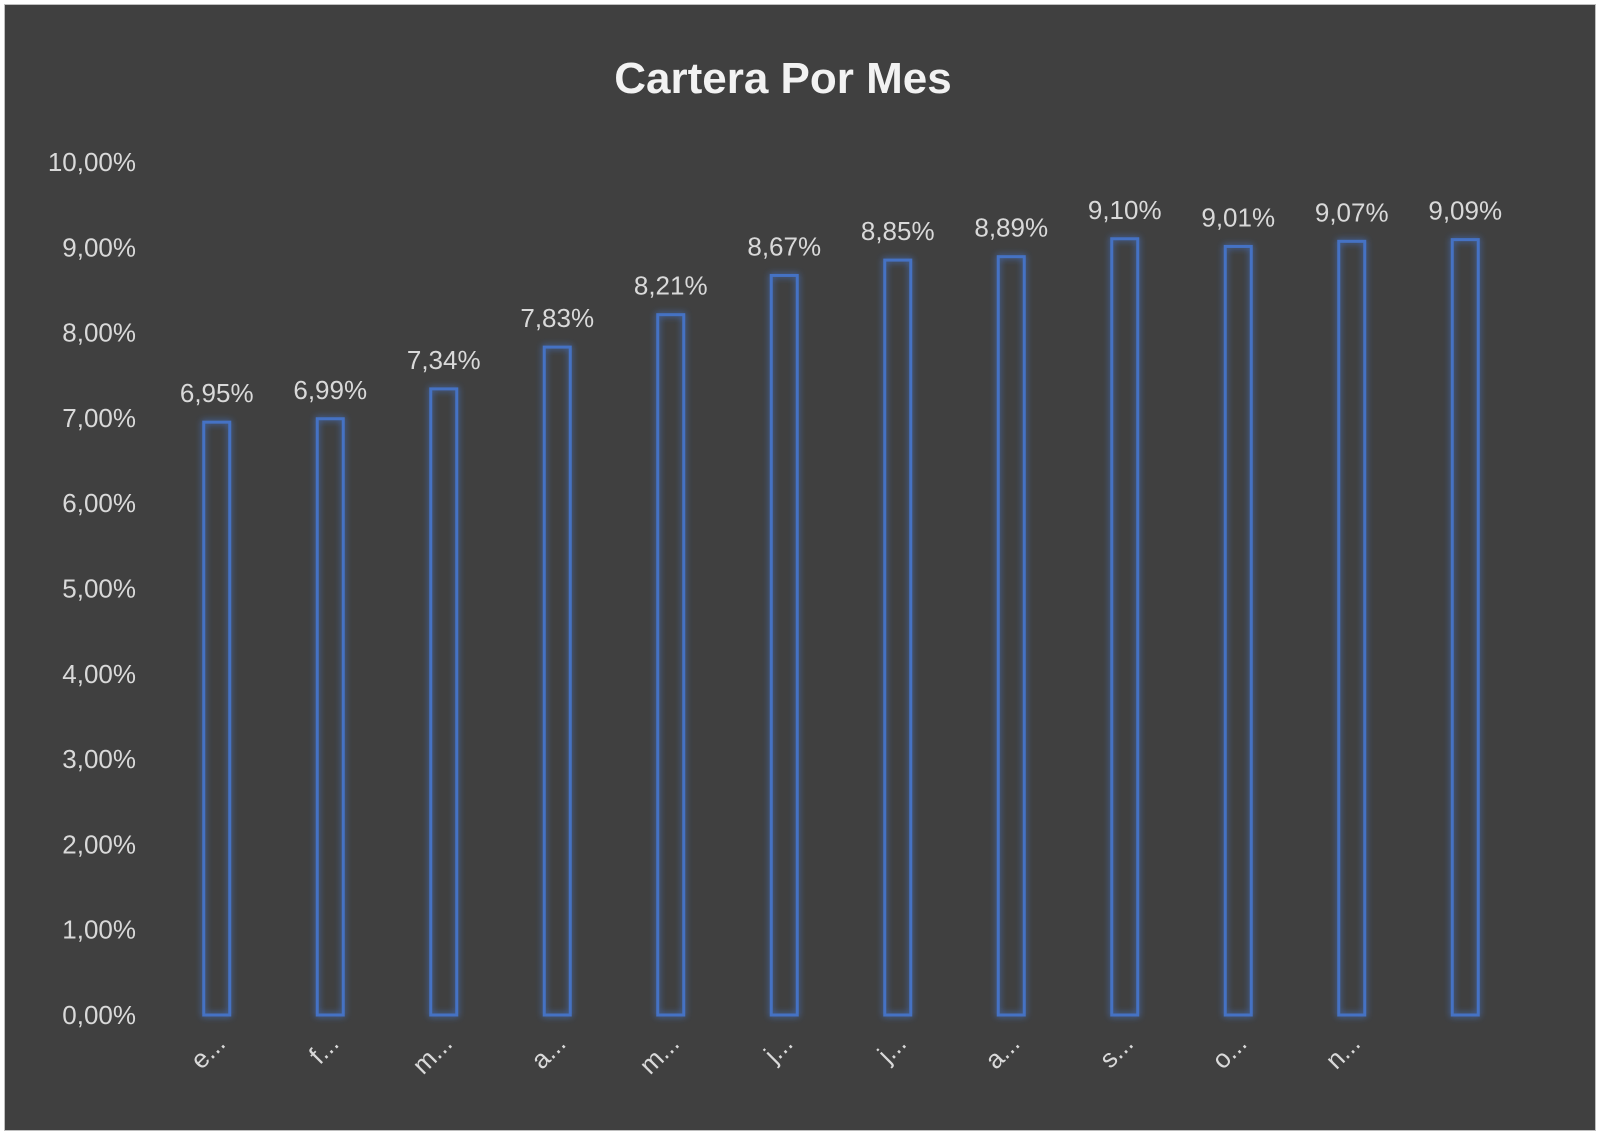 Image resolution: width=1600 pixels, height=1135 pixels. What do you see at coordinates (92, 162) in the screenshot?
I see `y-tick-label: 10,00%` at bounding box center [92, 162].